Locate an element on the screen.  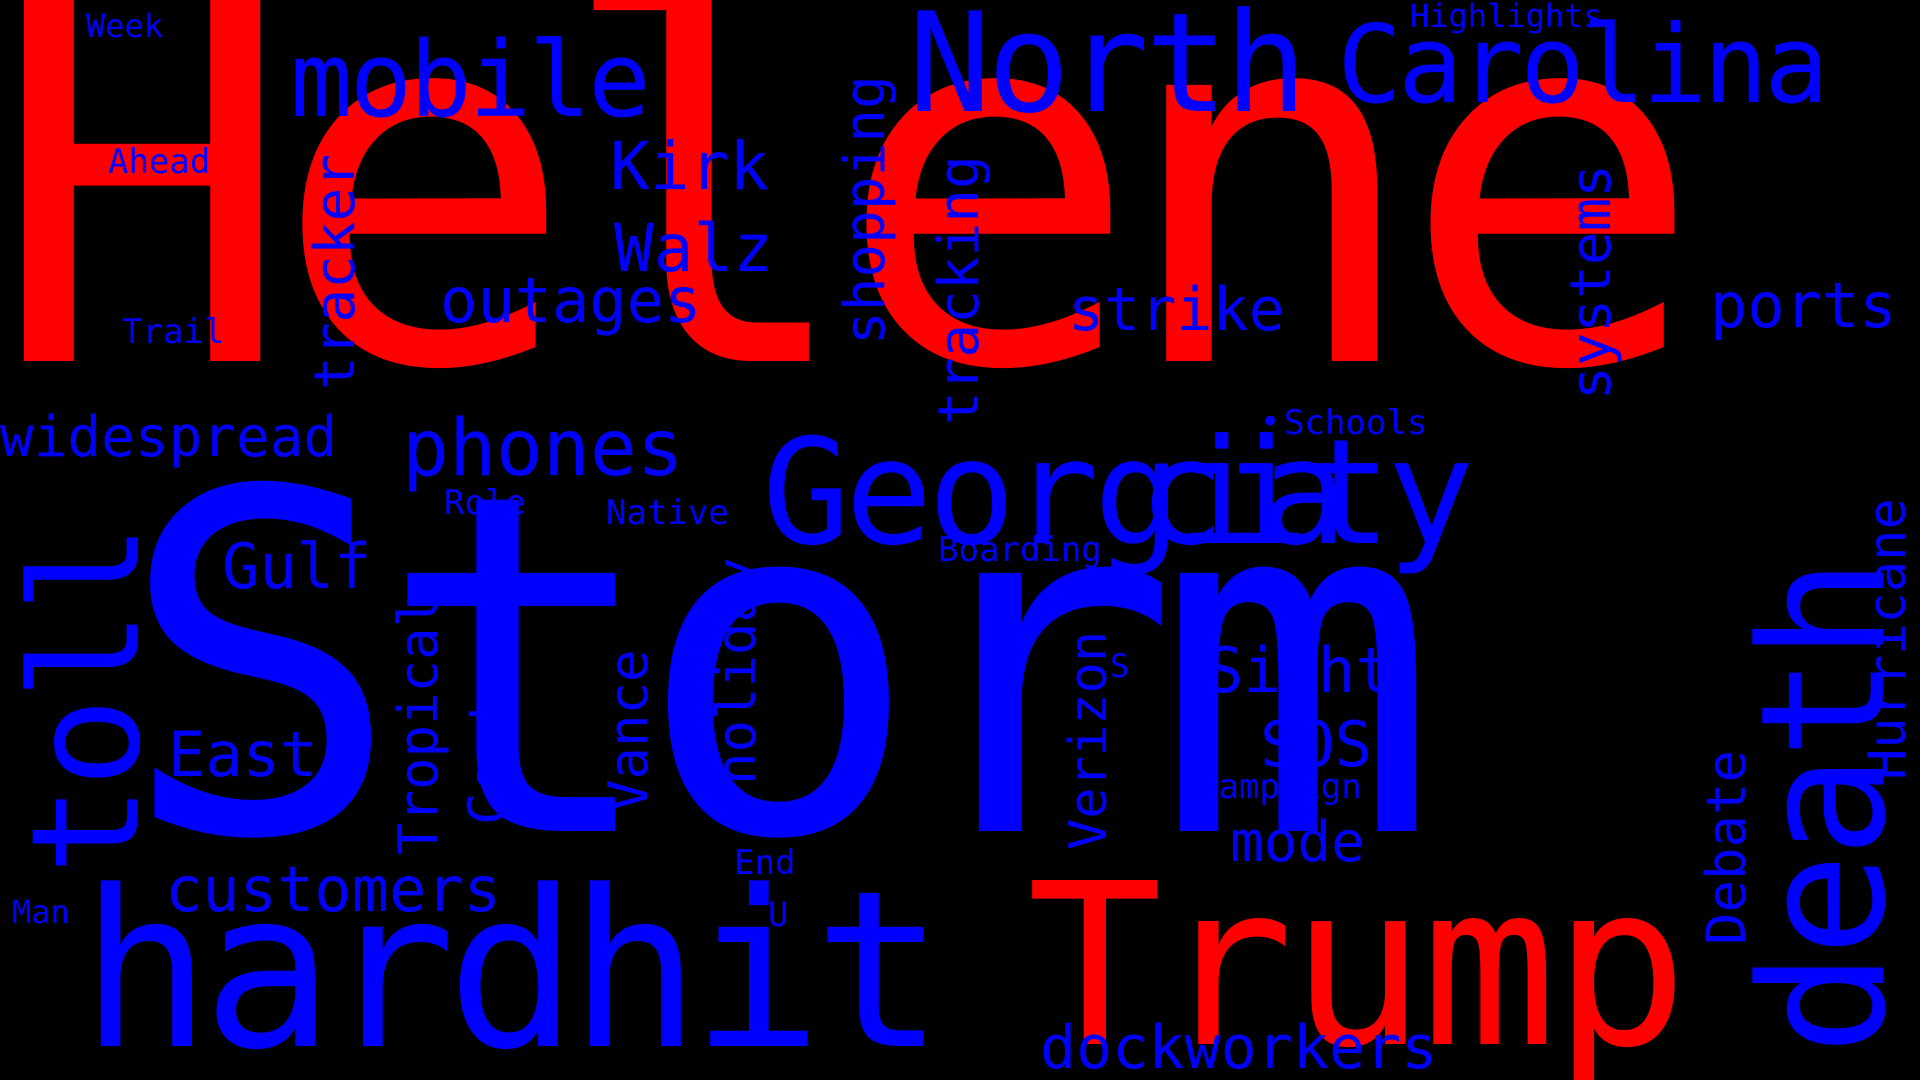
word-customers: customers is located at coordinates (333, 889).